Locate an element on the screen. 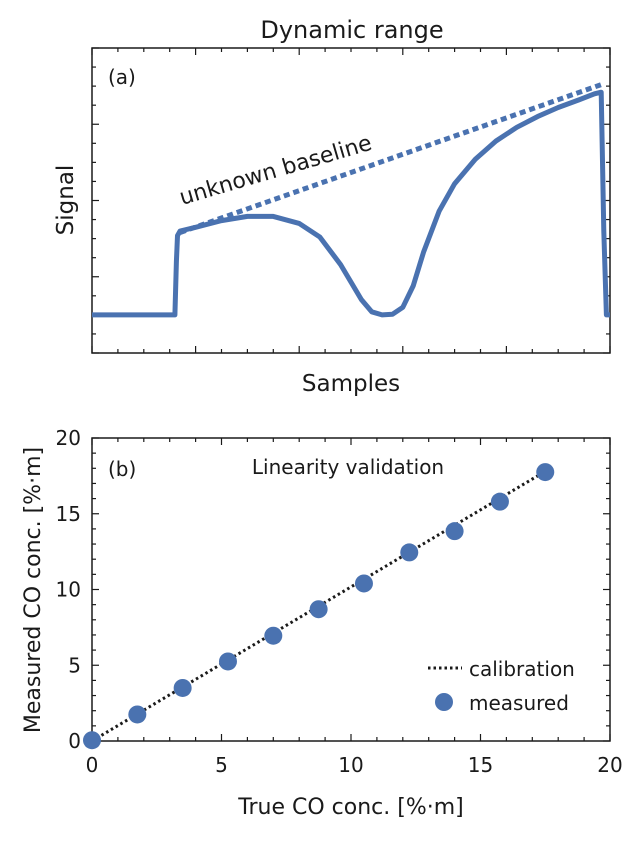  panel-a-label: (a) is located at coordinates (122, 77).